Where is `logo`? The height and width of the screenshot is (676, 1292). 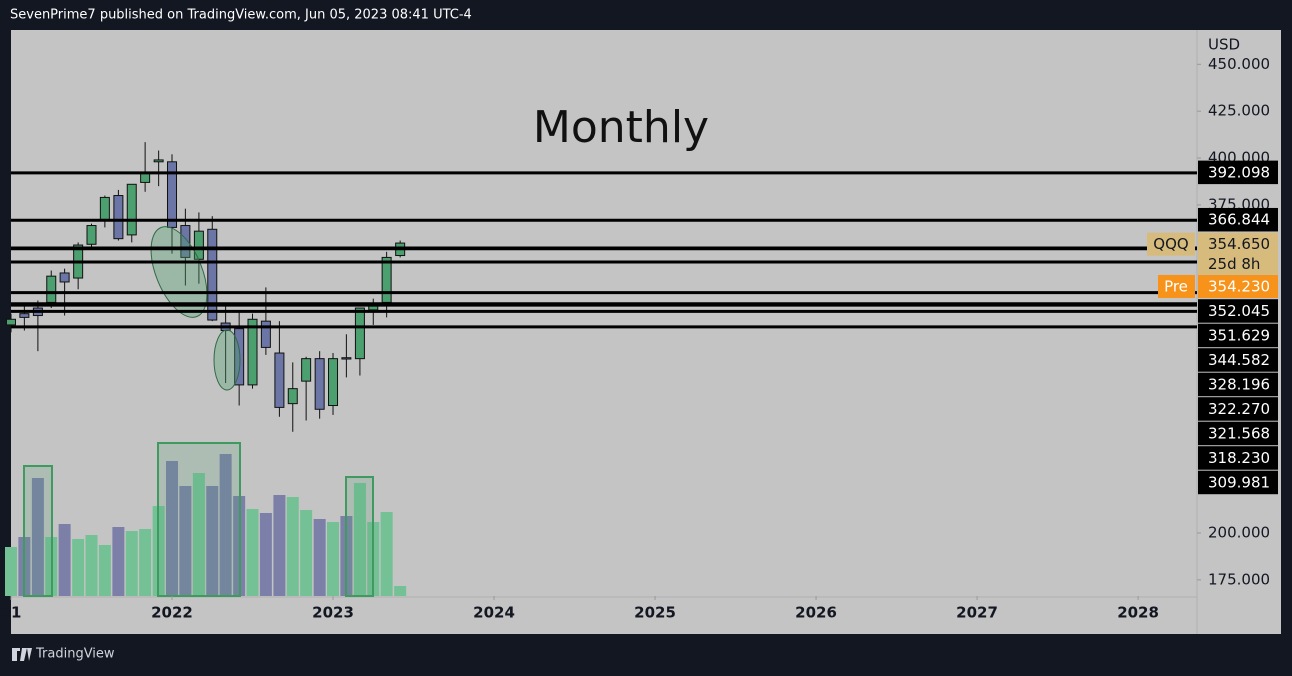 logo is located at coordinates (22, 654).